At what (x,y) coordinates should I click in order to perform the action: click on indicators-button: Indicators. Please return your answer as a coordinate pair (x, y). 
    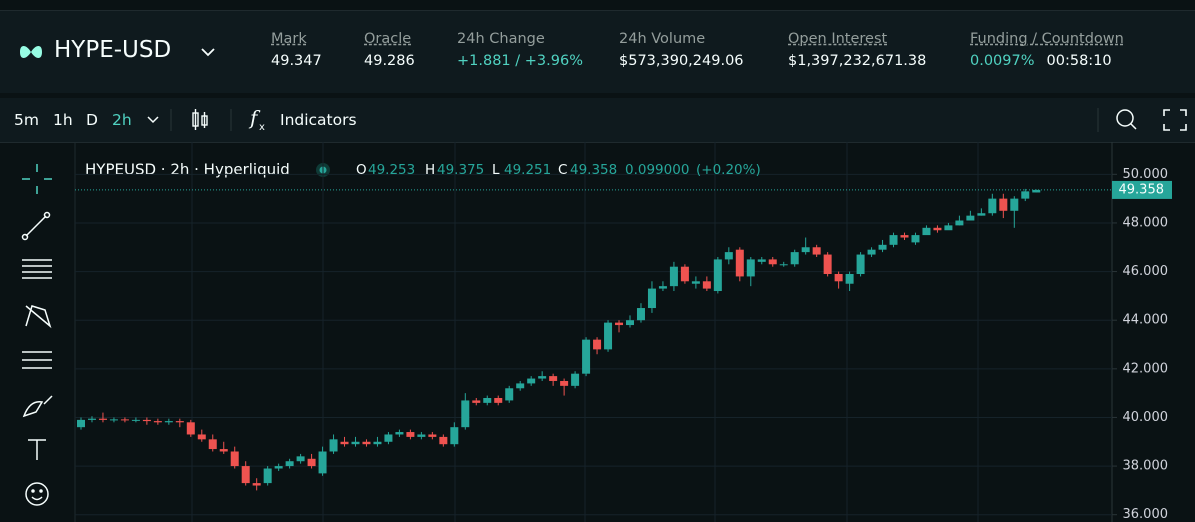
    Looking at the image, I should click on (318, 120).